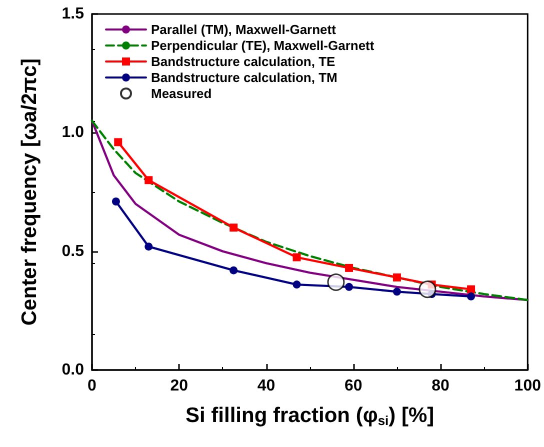 Image resolution: width=544 pixels, height=447 pixels. What do you see at coordinates (92, 386) in the screenshot?
I see `x-tick-label: 0` at bounding box center [92, 386].